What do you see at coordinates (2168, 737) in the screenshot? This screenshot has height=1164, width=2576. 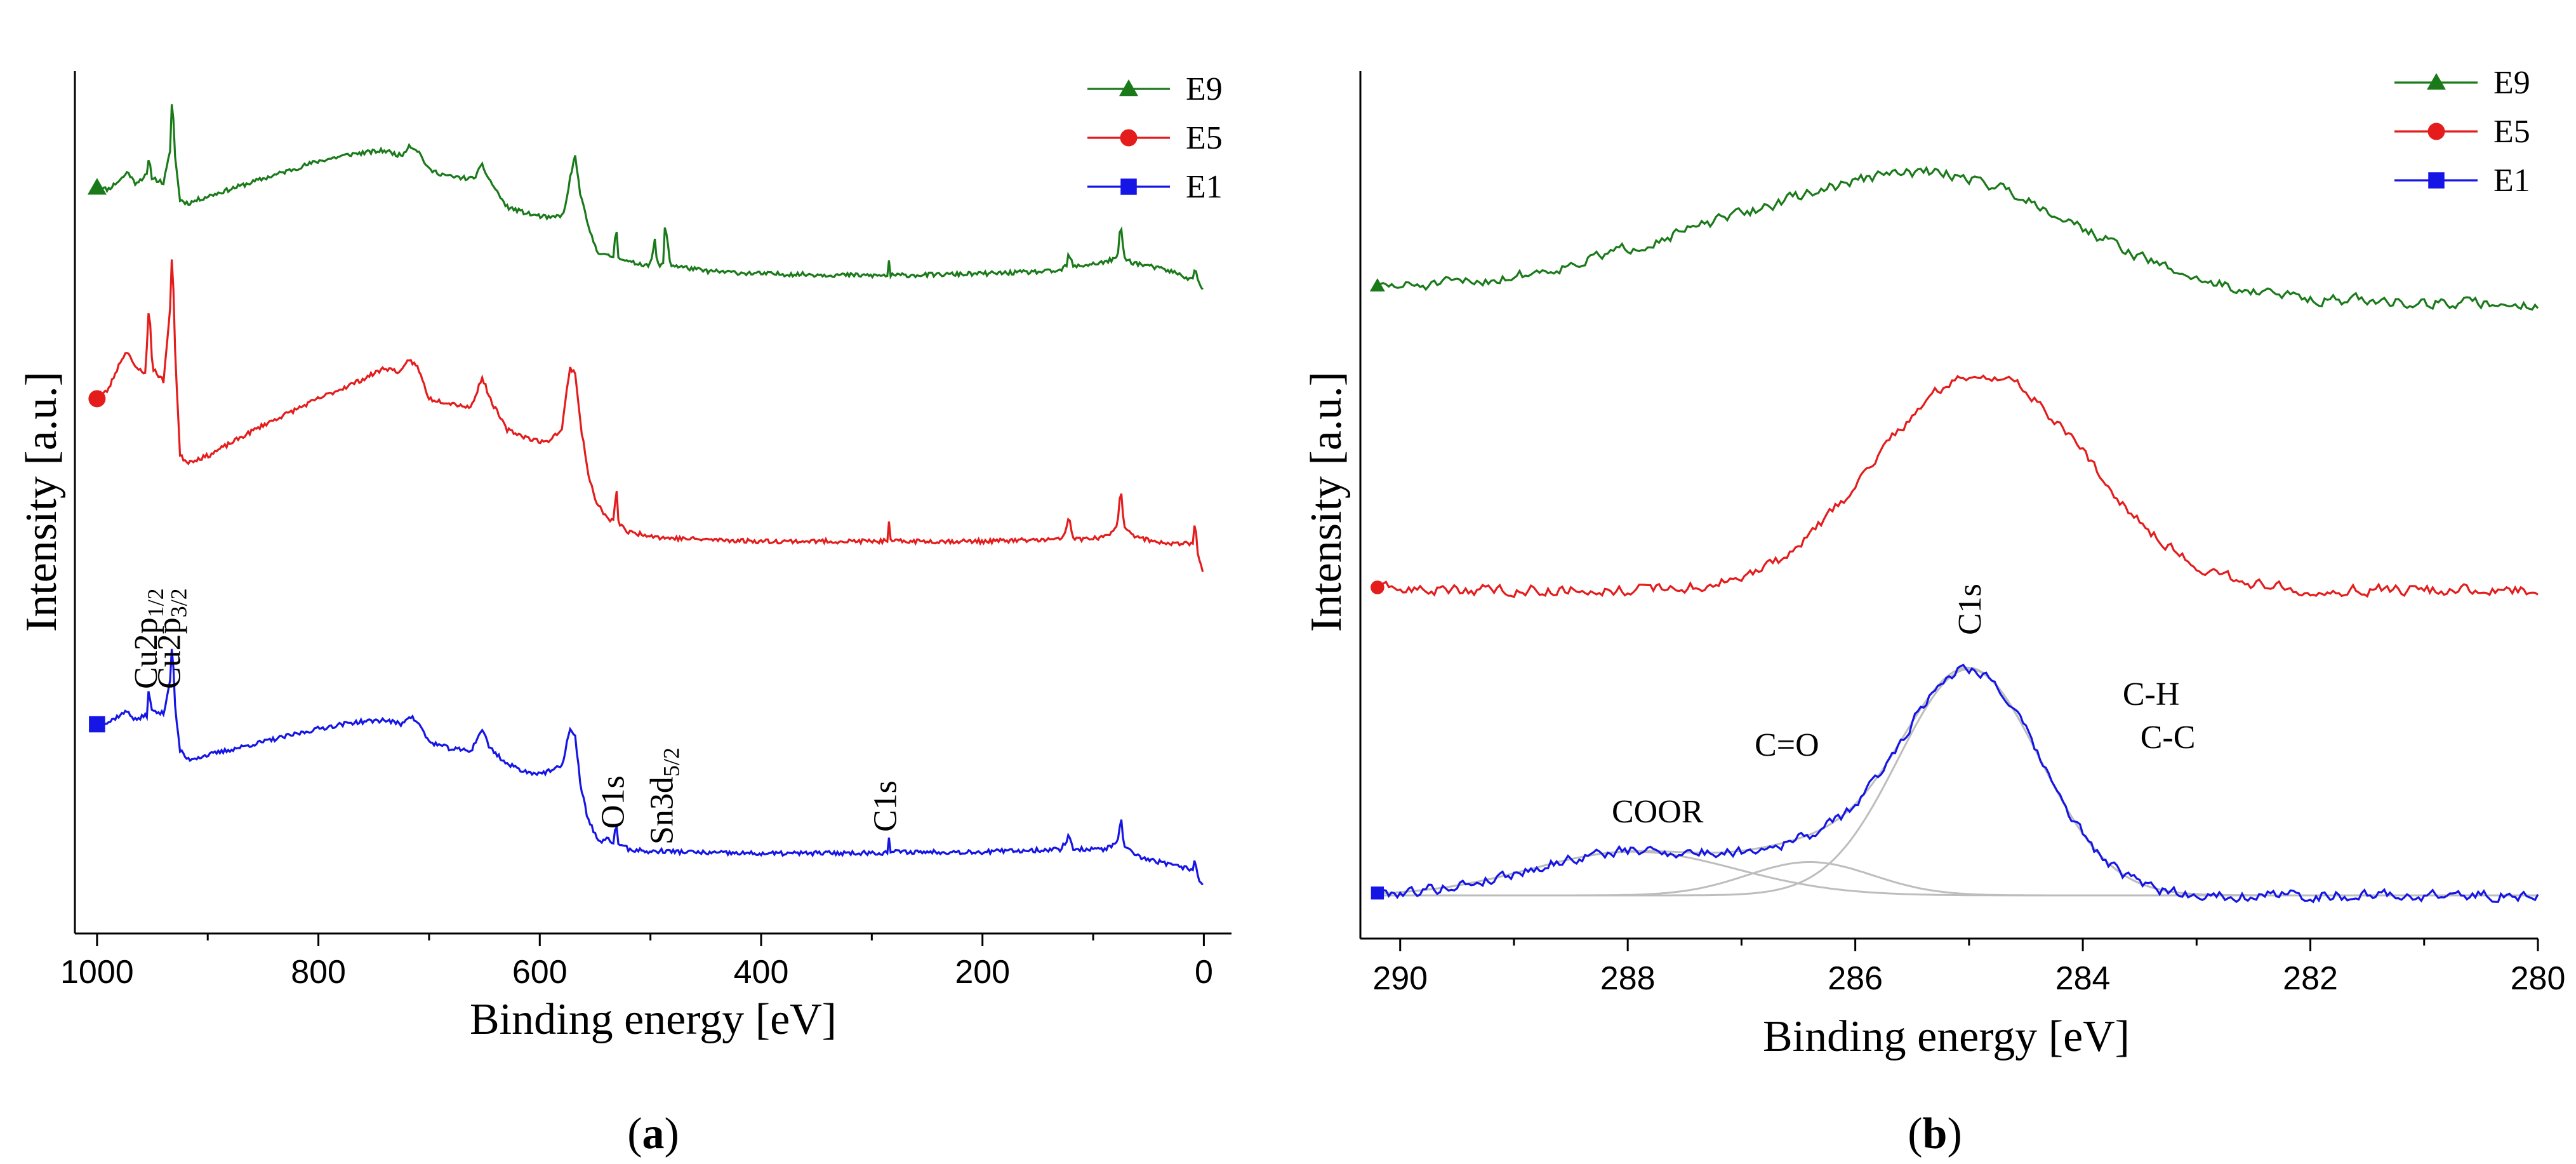 I see `panel-b-annotation-2: C-C` at bounding box center [2168, 737].